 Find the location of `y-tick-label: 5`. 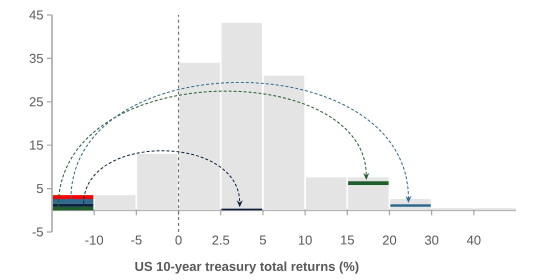

y-tick-label: 5 is located at coordinates (39, 189).